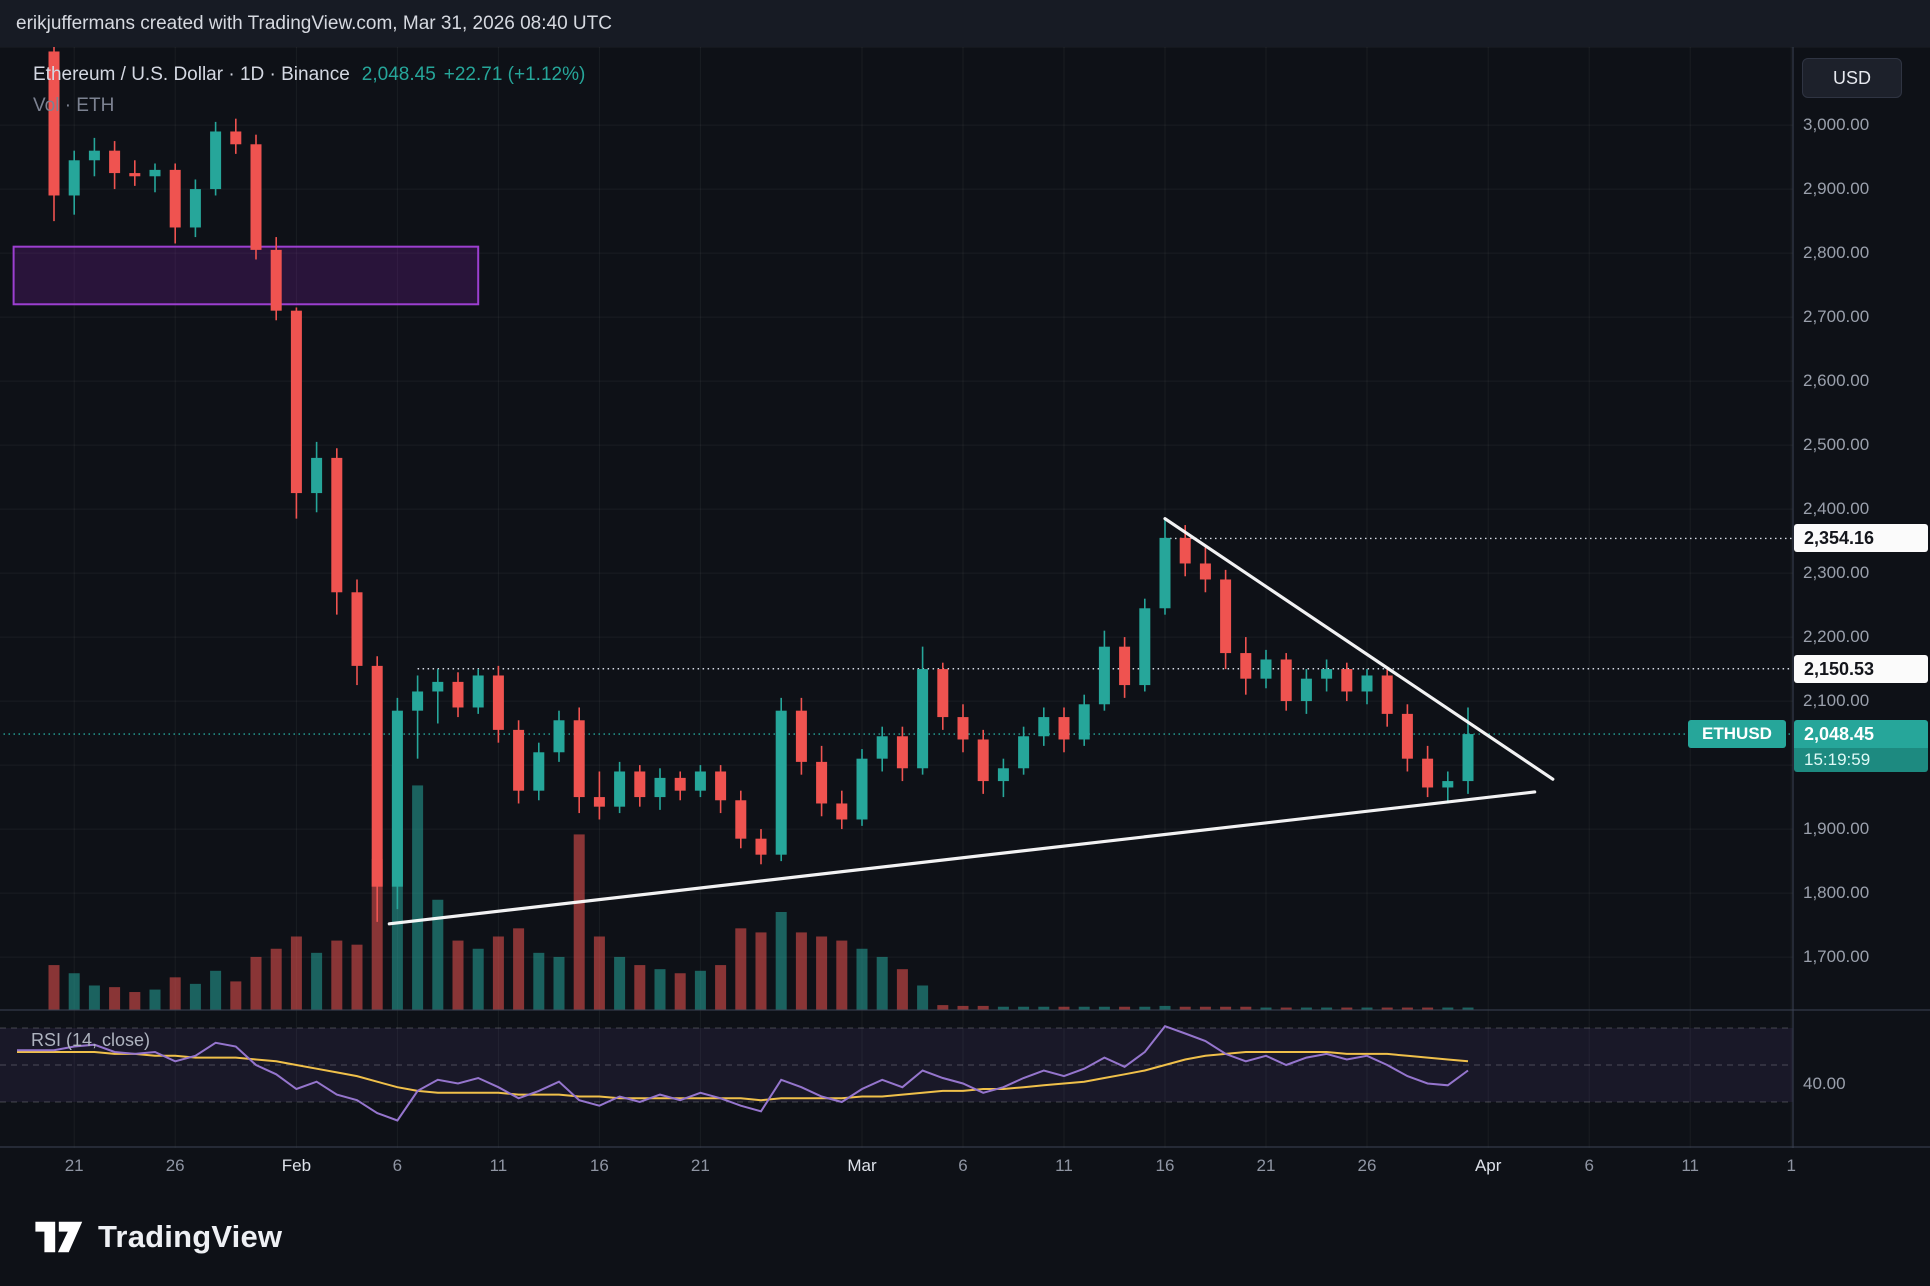  What do you see at coordinates (397, 1165) in the screenshot?
I see `time-axis-label: 6` at bounding box center [397, 1165].